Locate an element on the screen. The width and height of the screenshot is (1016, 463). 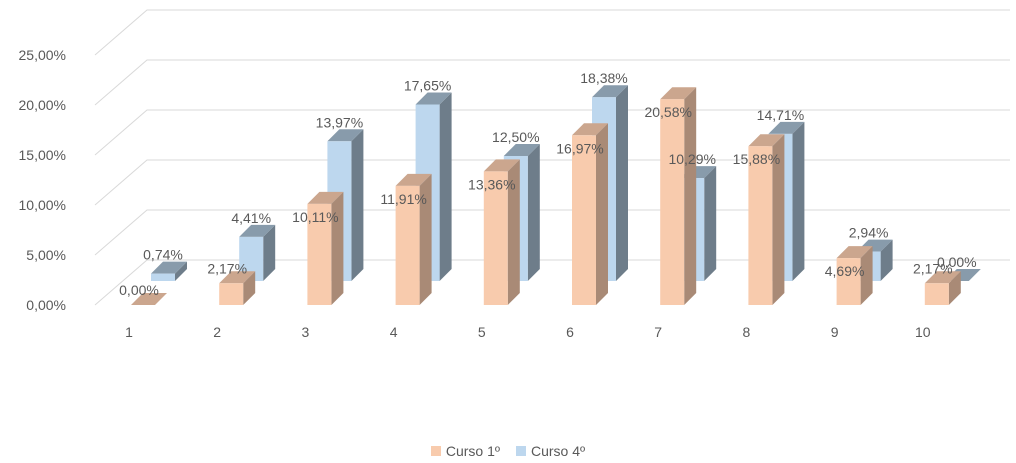
legend-item-curso-1: Curso 1º is located at coordinates (465, 451).